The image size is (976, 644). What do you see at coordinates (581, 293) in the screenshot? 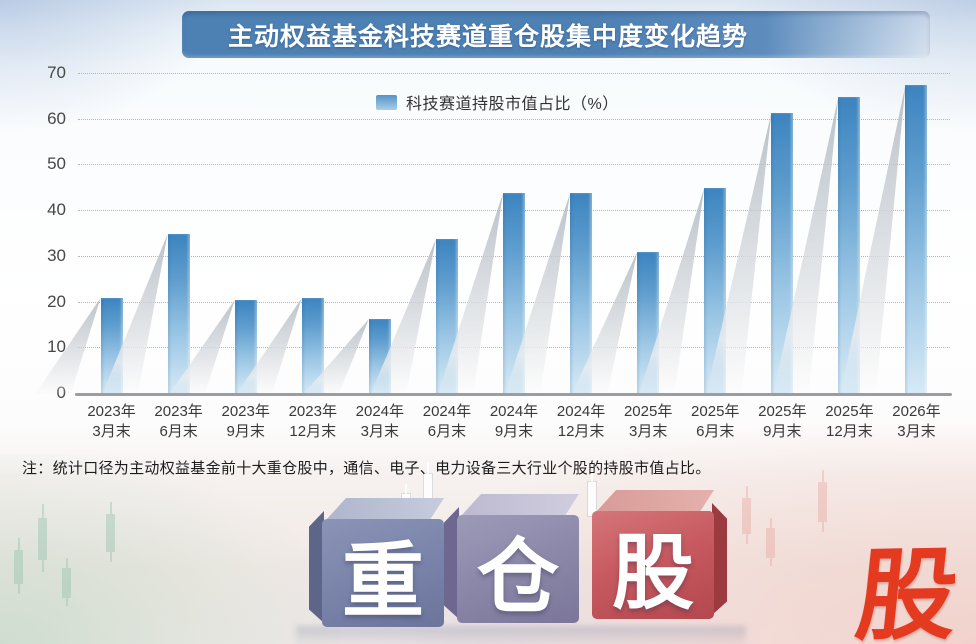
I see `bar-2024年12月末` at bounding box center [581, 293].